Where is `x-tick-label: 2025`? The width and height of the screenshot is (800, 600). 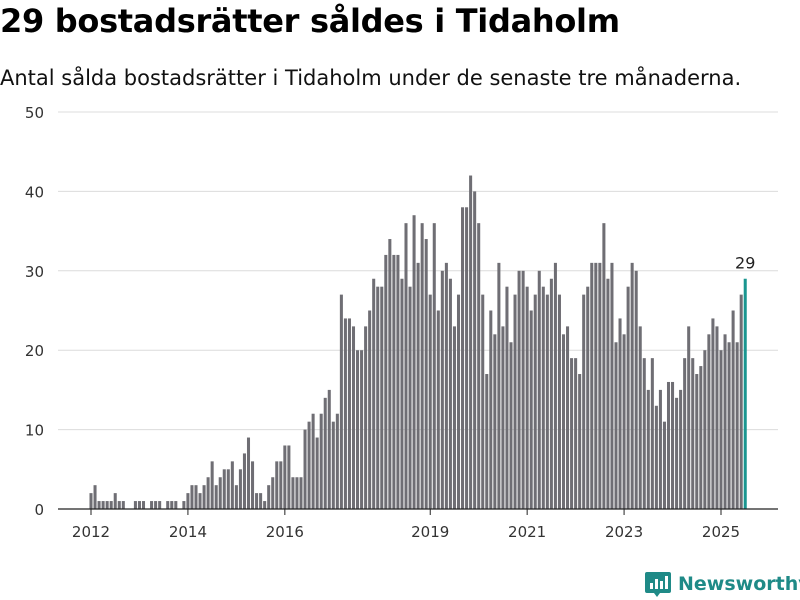
x-tick-label: 2025 is located at coordinates (721, 532).